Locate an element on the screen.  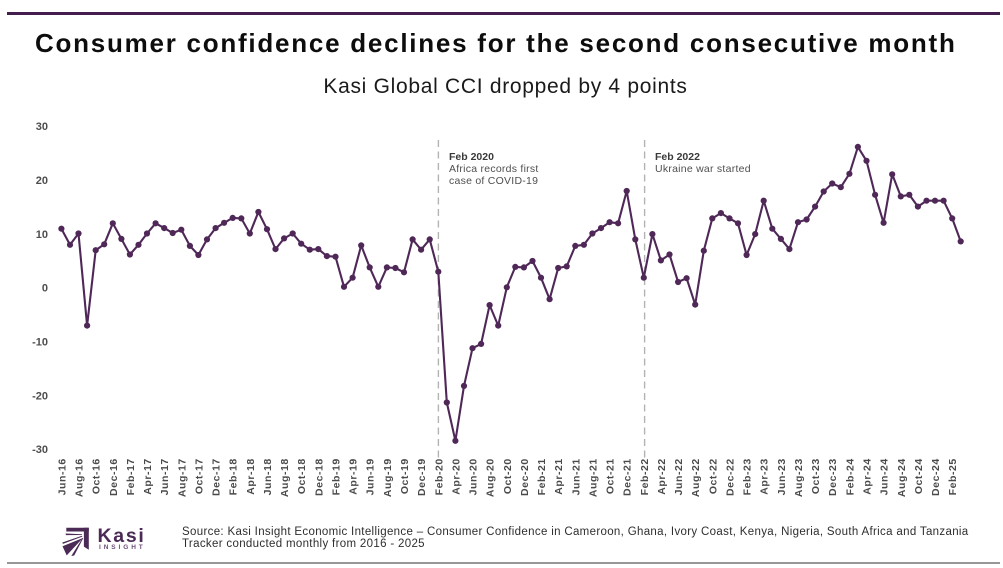
svg-text: Dec-18 is located at coordinates (319, 477).